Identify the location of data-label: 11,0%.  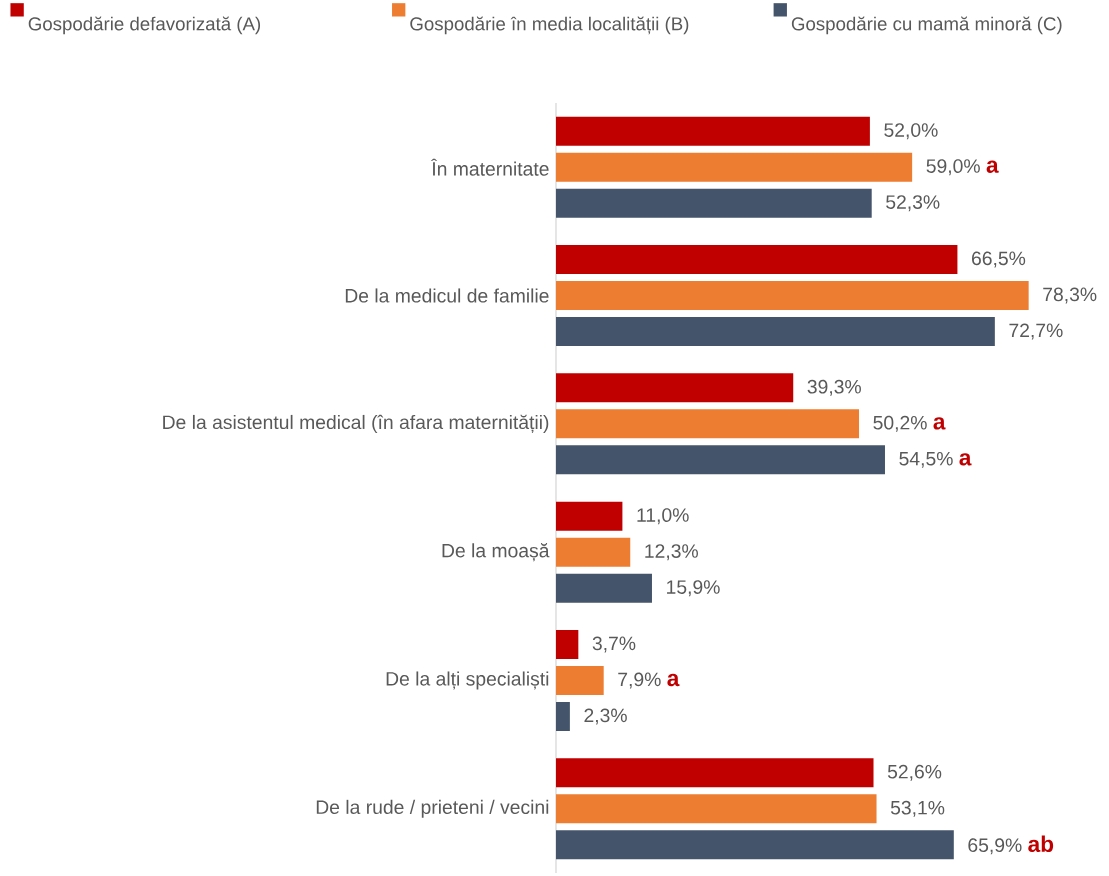
(663, 516).